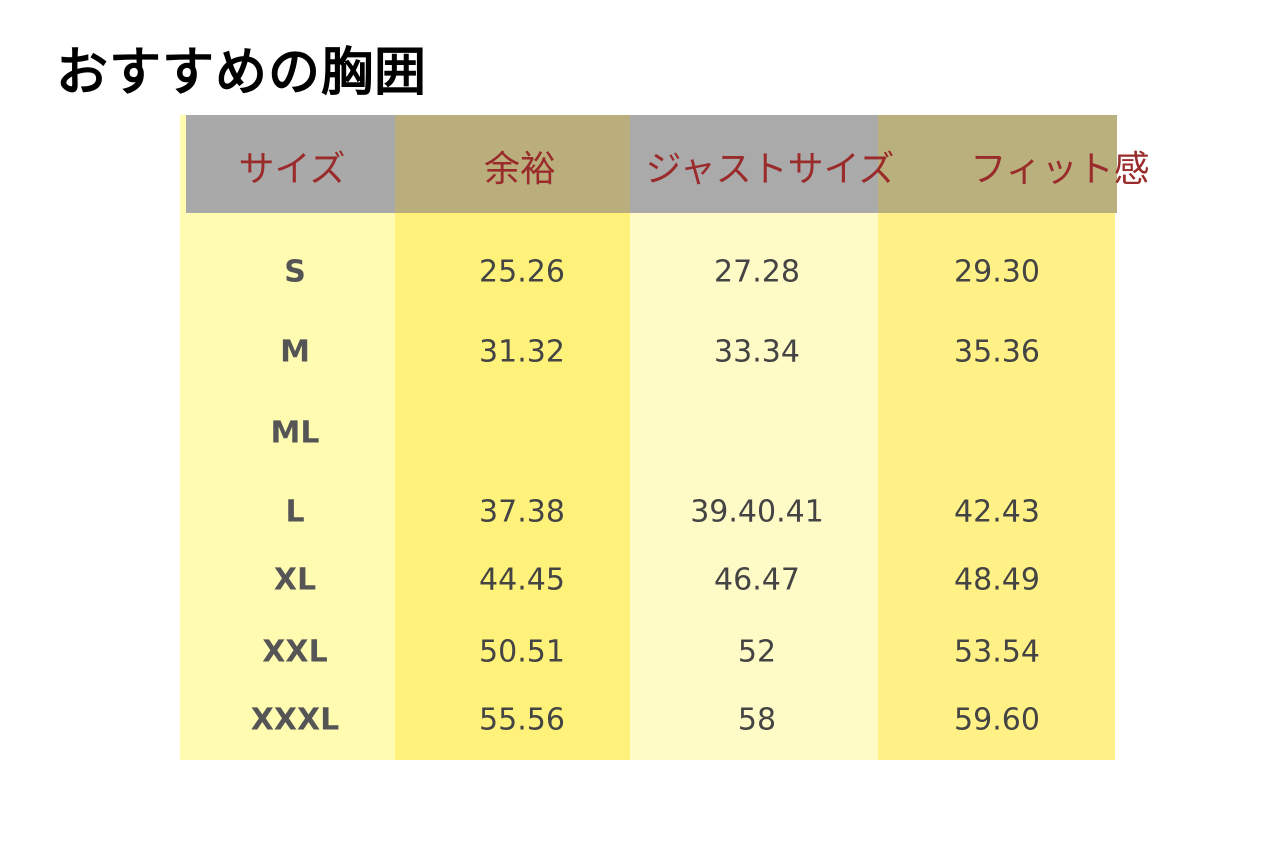 This screenshot has height=852, width=1280. I want to click on value-cell: 53.54, so click(997, 652).